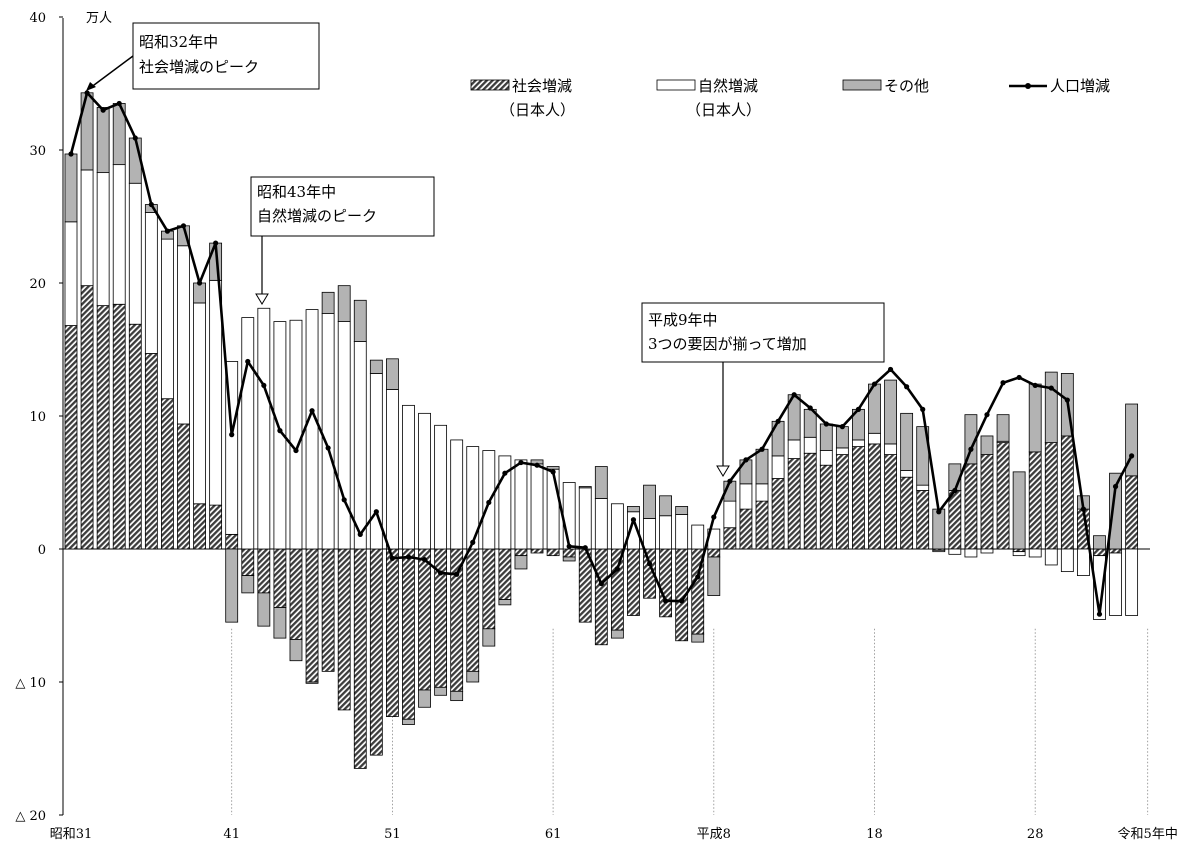 The height and width of the screenshot is (845, 1193). Describe the element at coordinates (542, 86) in the screenshot. I see `legend-label-social: 社会増減` at that location.